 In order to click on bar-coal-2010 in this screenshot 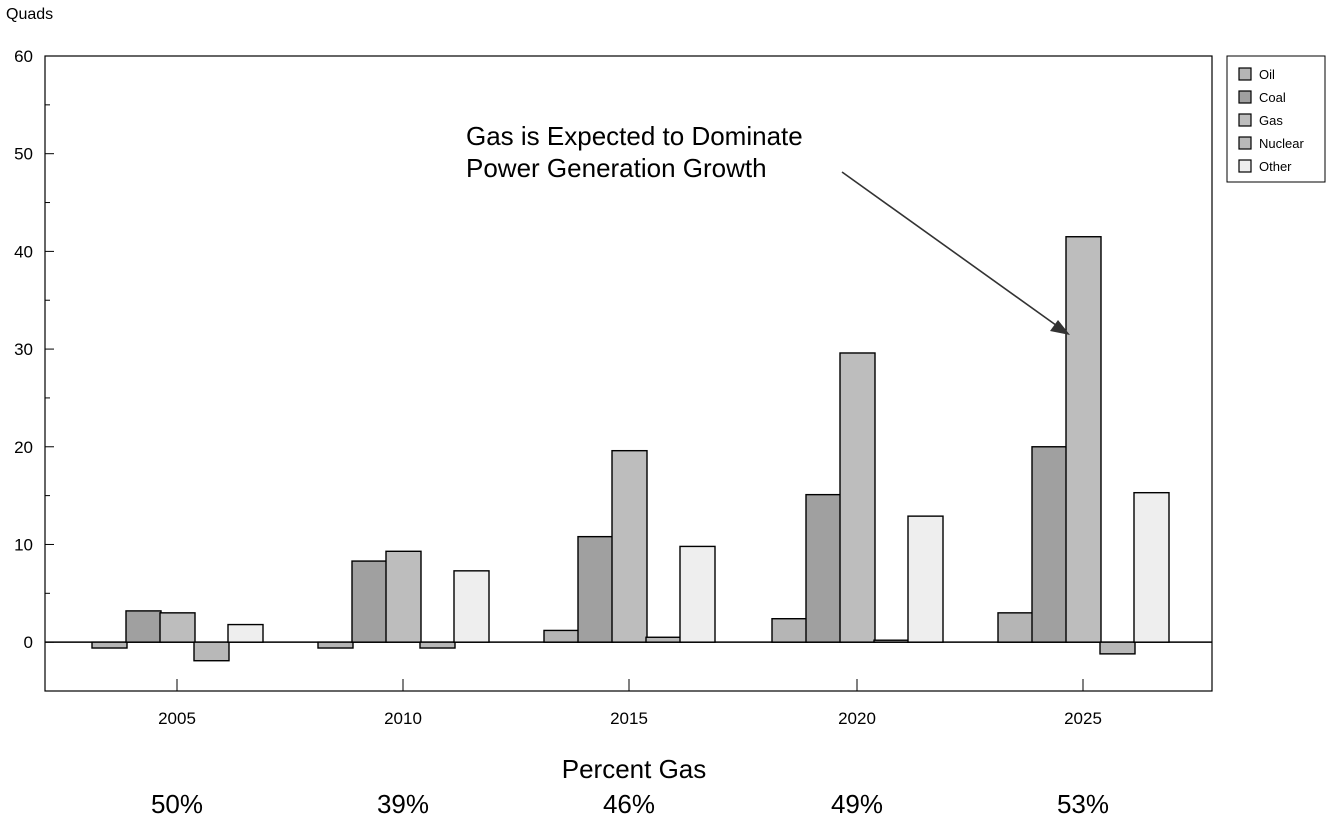, I will do `click(369, 601)`.